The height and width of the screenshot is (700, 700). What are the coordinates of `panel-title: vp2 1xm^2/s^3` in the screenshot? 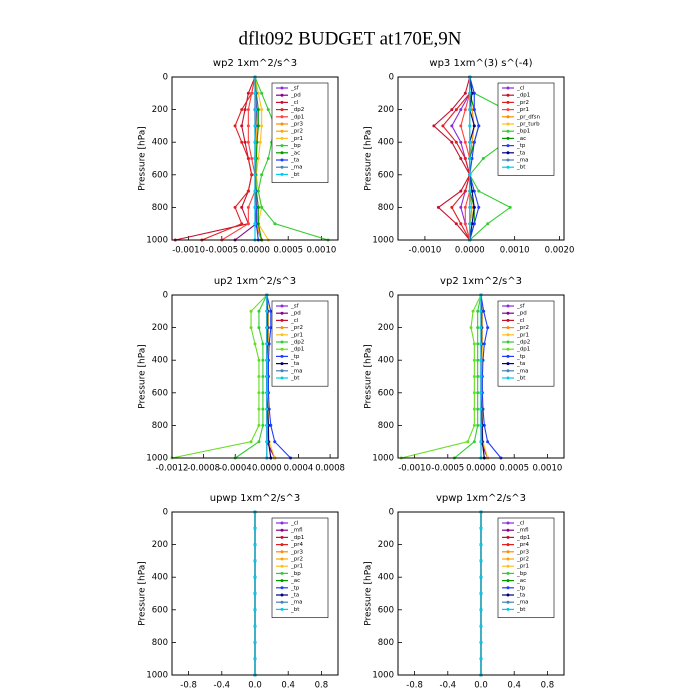 It's located at (481, 281).